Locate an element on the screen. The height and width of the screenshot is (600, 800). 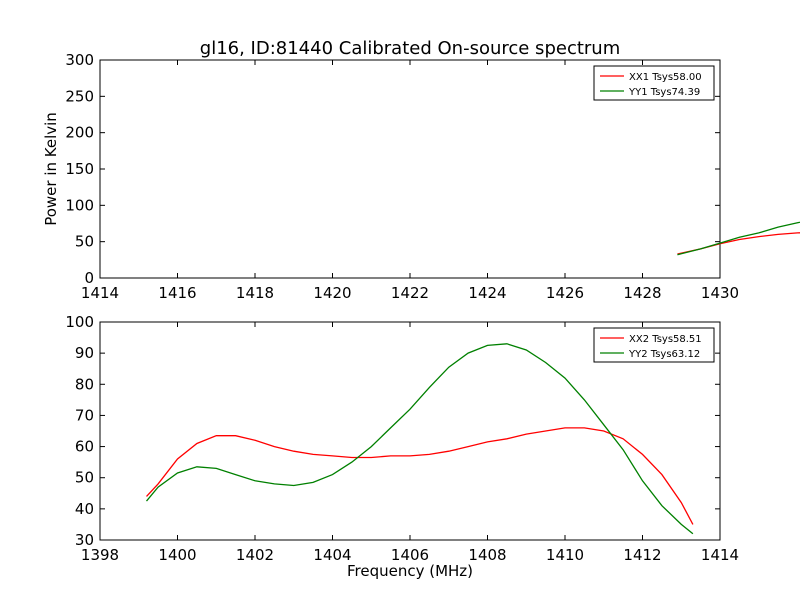
x-tick-label: 1416 is located at coordinates (177, 293).